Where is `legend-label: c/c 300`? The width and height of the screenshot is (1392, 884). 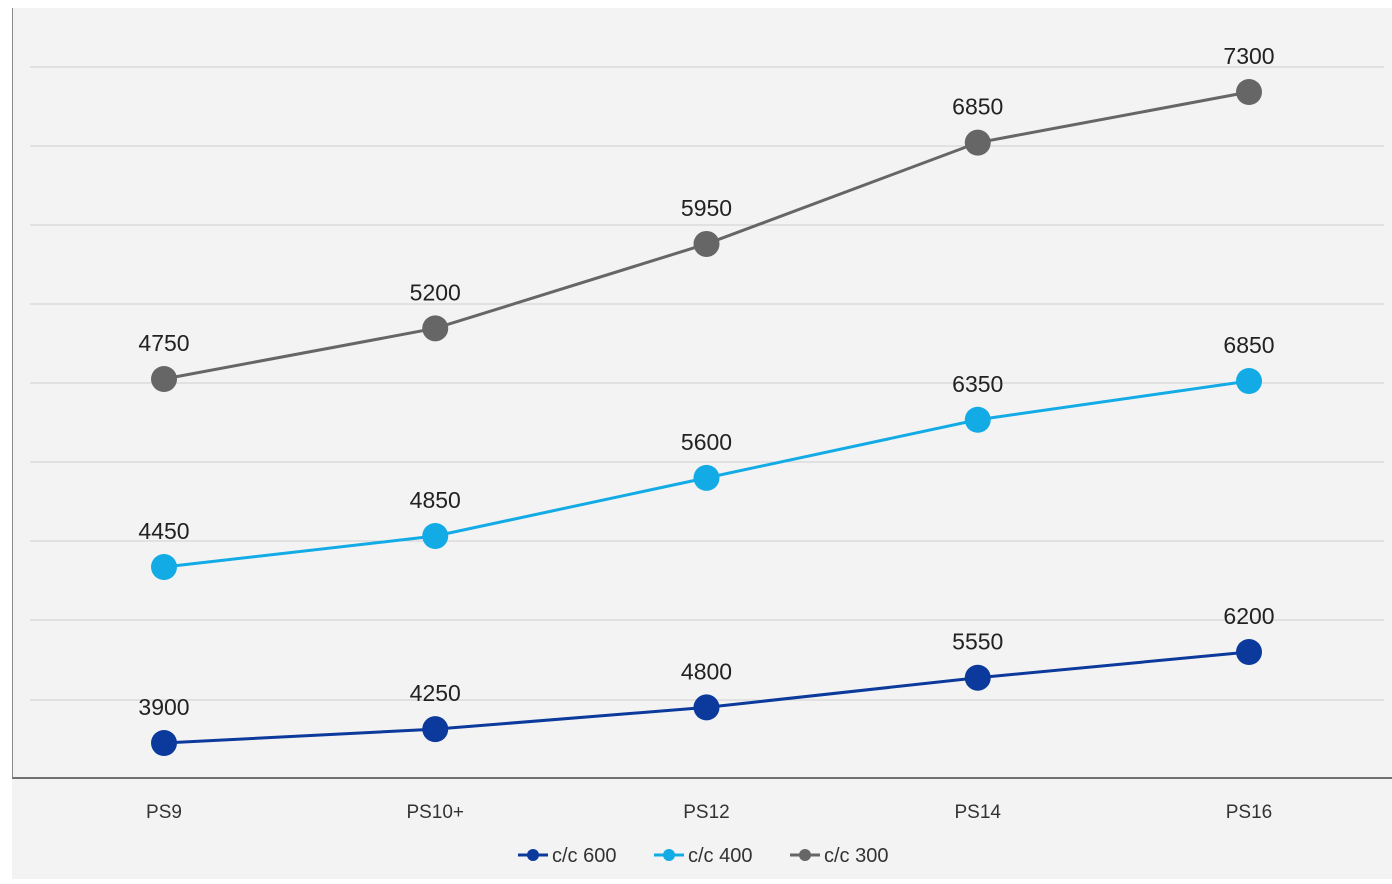
legend-label: c/c 300 is located at coordinates (856, 856).